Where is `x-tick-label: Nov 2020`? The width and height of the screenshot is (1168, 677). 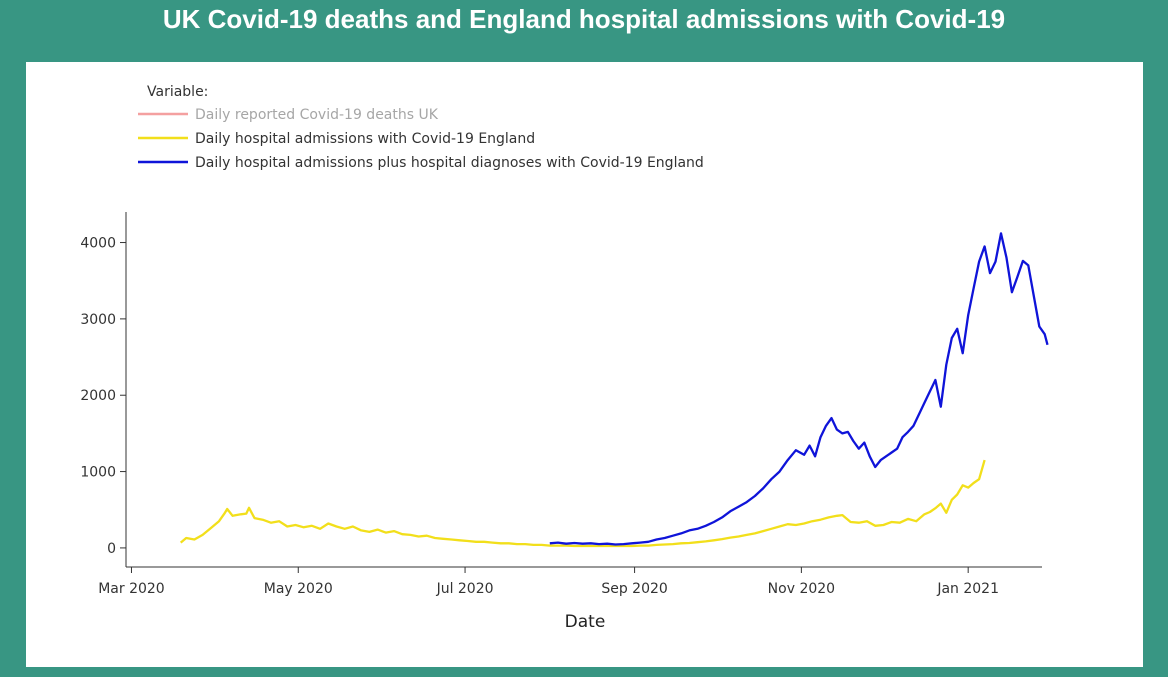
x-tick-label: Nov 2020 is located at coordinates (801, 589).